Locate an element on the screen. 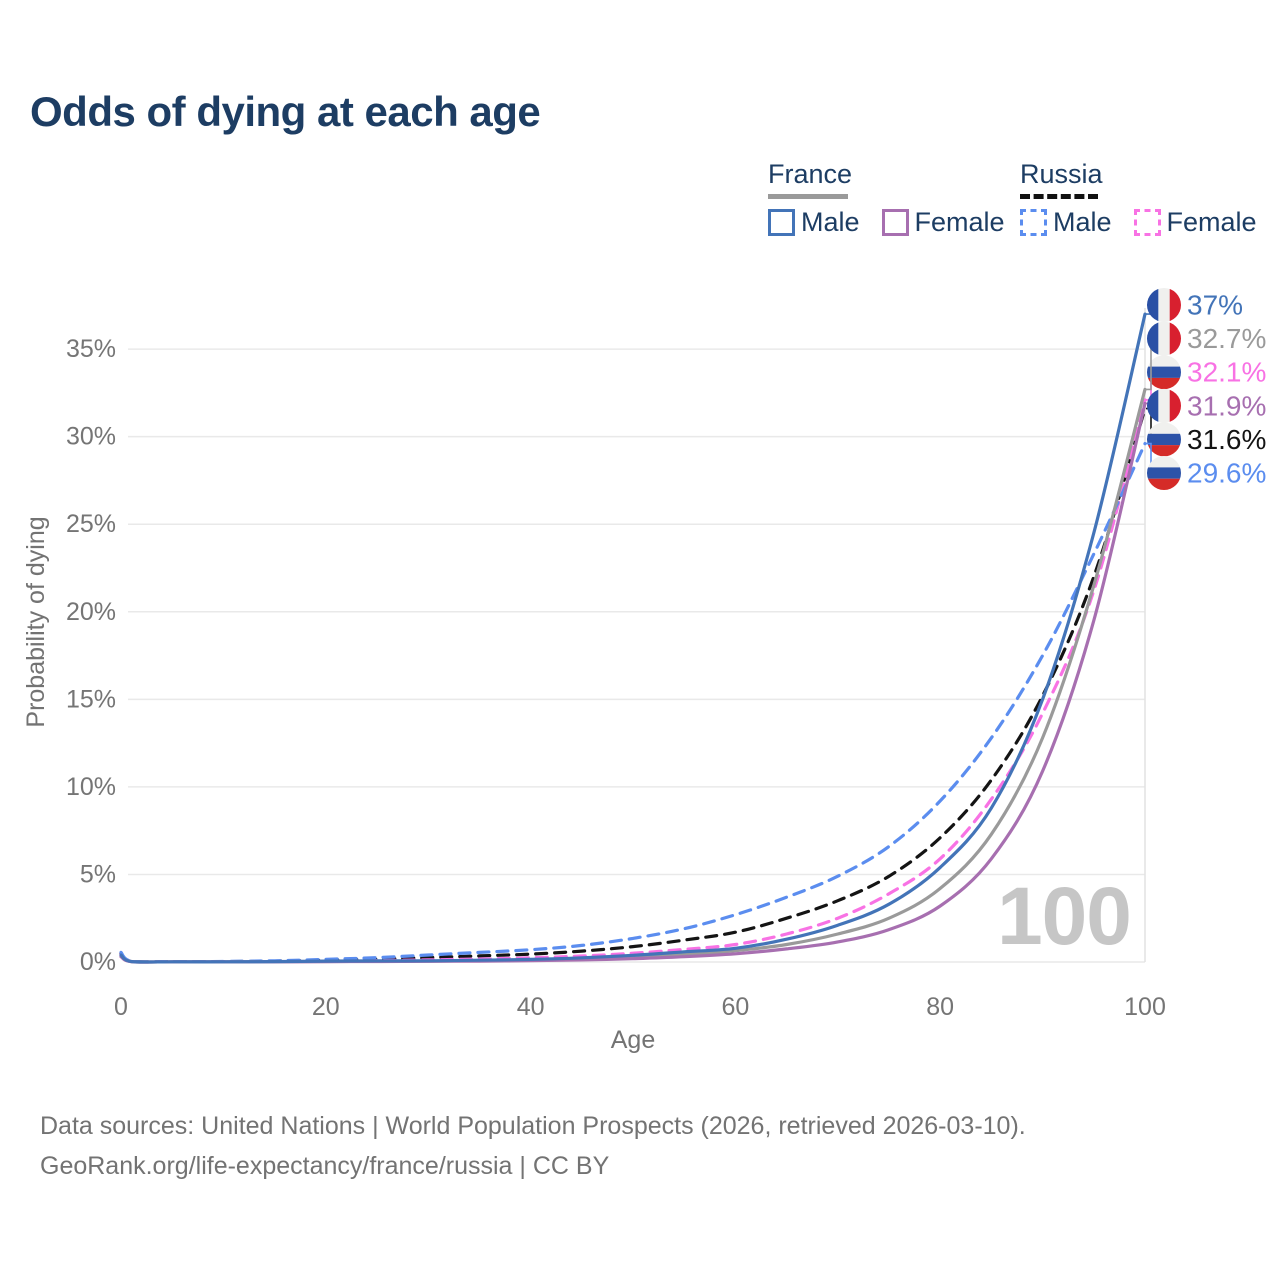 This screenshot has width=1280, height=1280. y-tick-label: 10% is located at coordinates (91, 787).